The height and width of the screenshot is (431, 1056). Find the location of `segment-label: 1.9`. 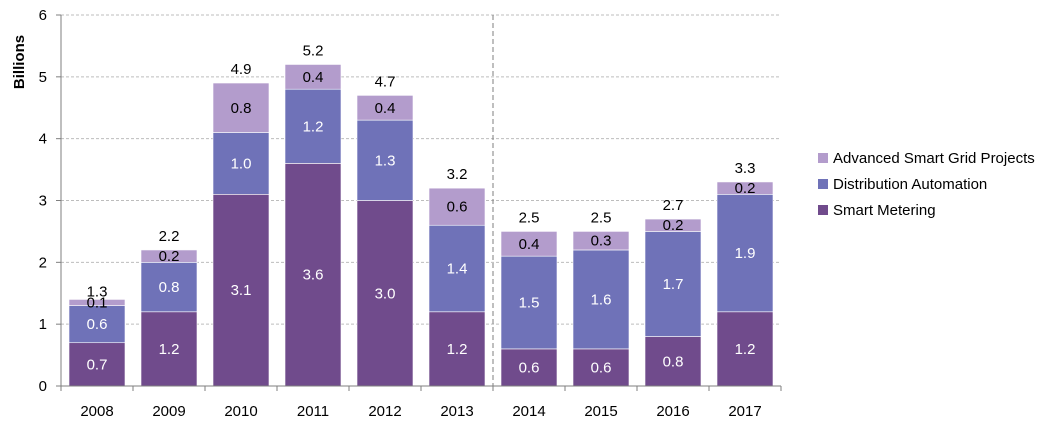

segment-label: 1.9 is located at coordinates (745, 253).